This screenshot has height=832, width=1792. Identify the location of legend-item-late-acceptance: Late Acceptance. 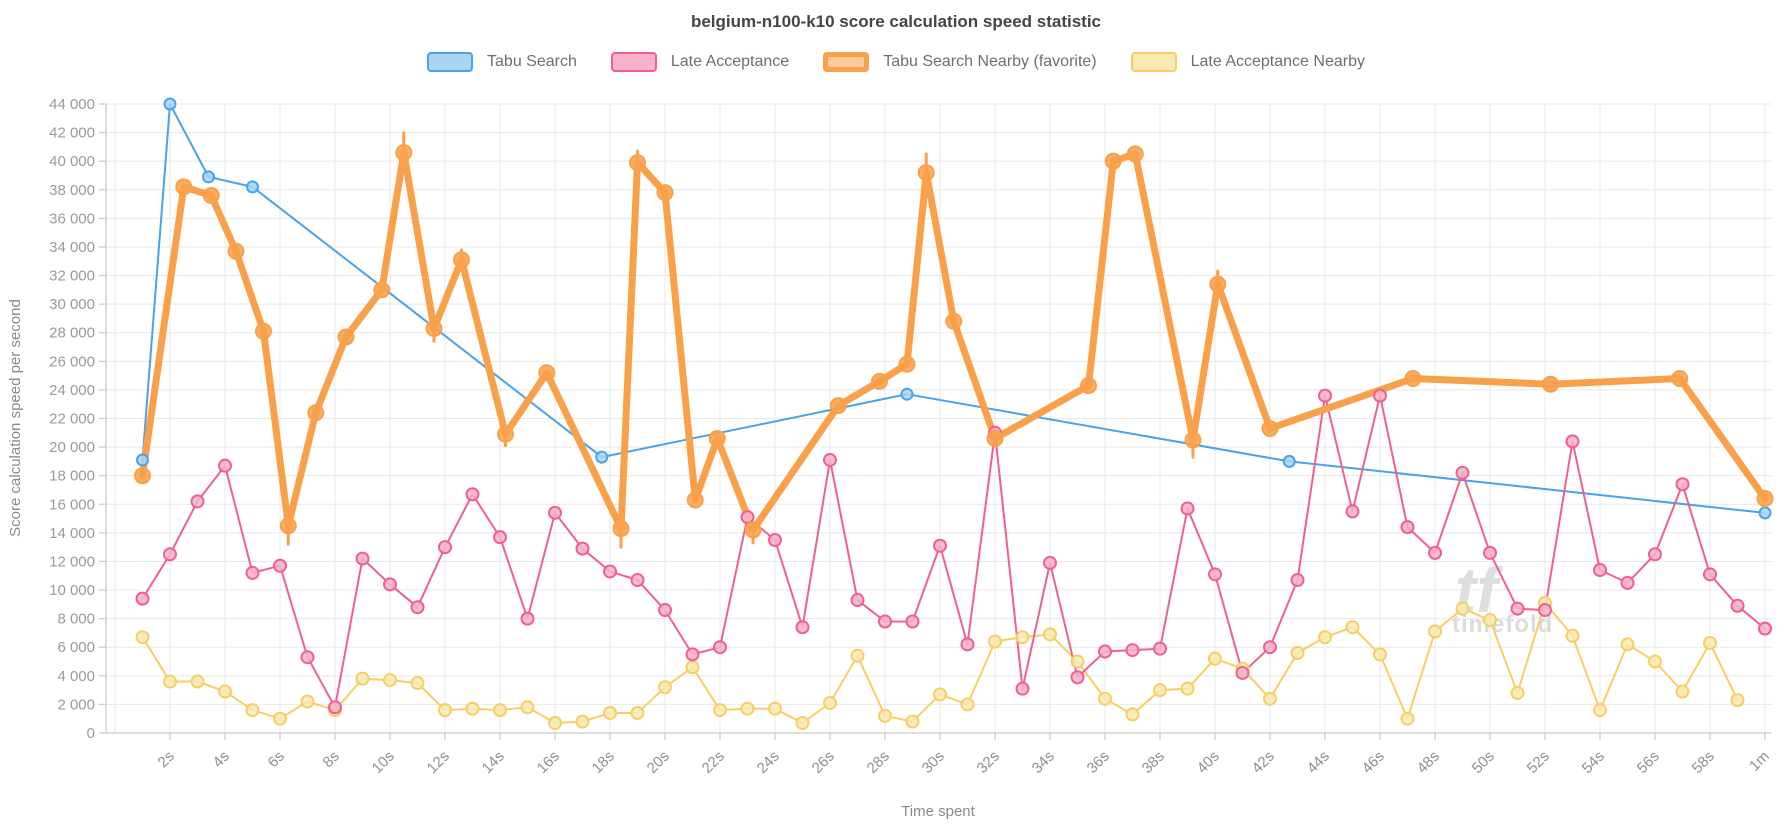
(699, 62).